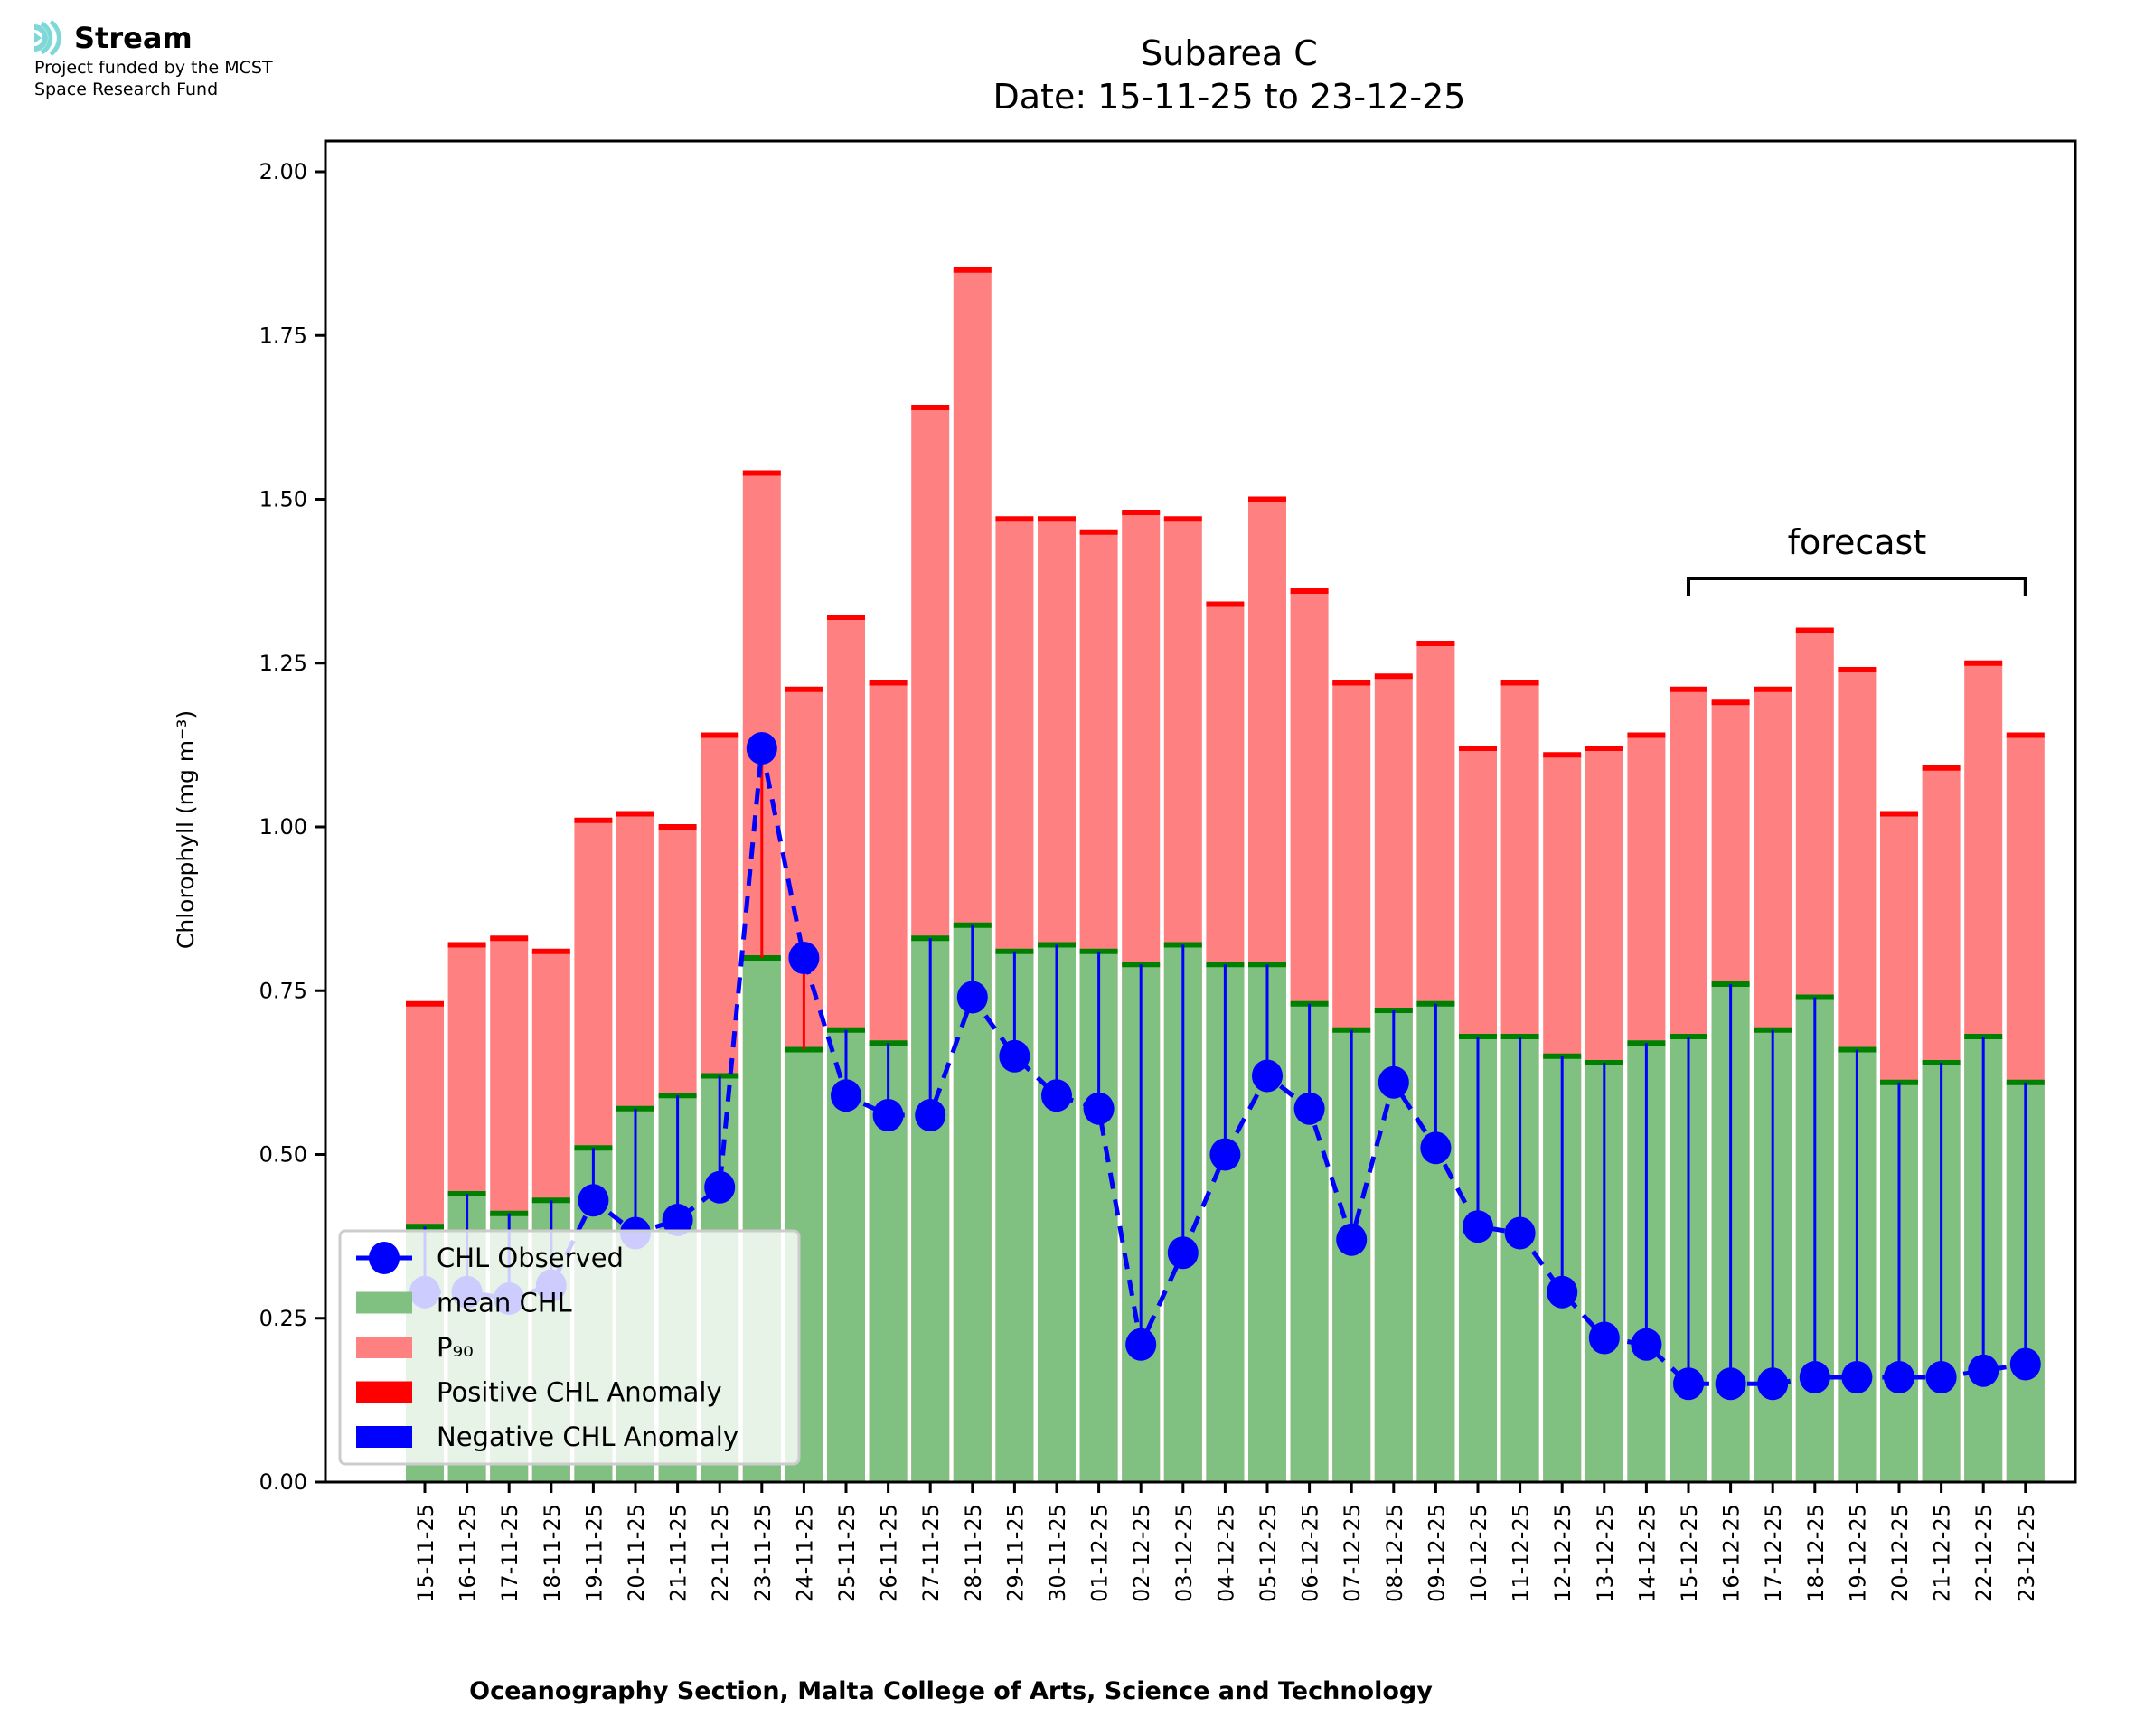 Image resolution: width=2154 pixels, height=1736 pixels. I want to click on legend-label: CHL Observed, so click(530, 1258).